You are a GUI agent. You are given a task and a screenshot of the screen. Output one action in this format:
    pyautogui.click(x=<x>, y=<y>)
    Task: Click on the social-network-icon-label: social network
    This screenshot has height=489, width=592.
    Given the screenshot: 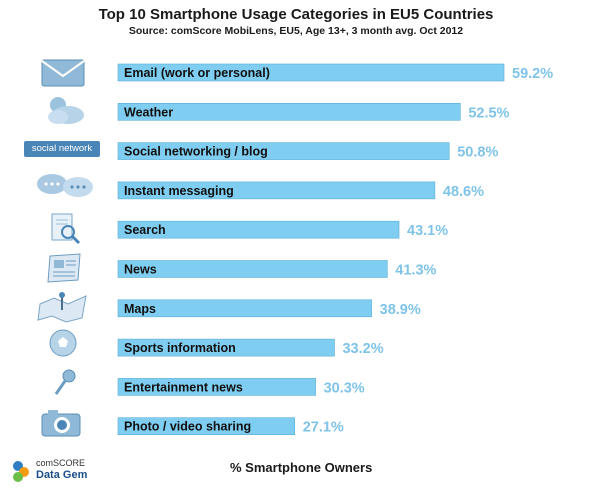 What is the action you would take?
    pyautogui.click(x=62, y=148)
    